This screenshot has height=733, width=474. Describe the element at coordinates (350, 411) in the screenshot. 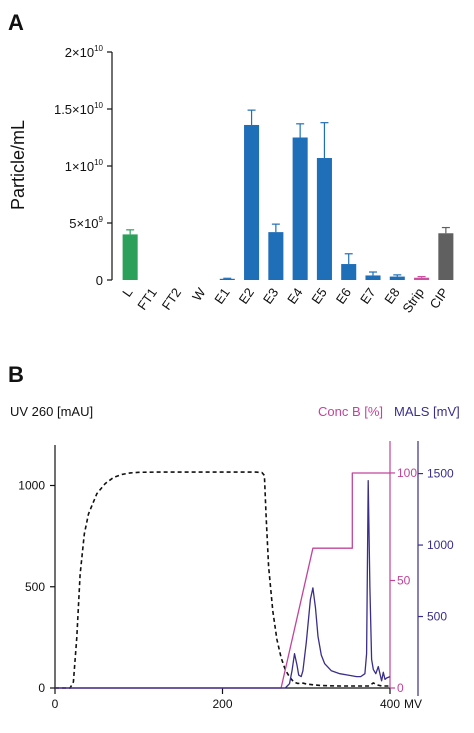

I see `panel-b-concb-axis-title: Conc B [%]` at that location.